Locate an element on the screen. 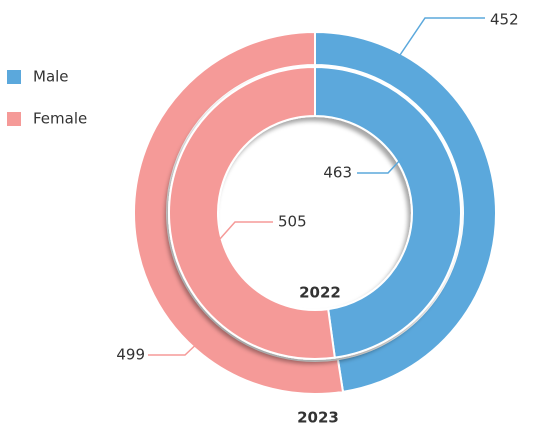 This screenshot has height=434, width=534. data-label: 463 is located at coordinates (337, 173).